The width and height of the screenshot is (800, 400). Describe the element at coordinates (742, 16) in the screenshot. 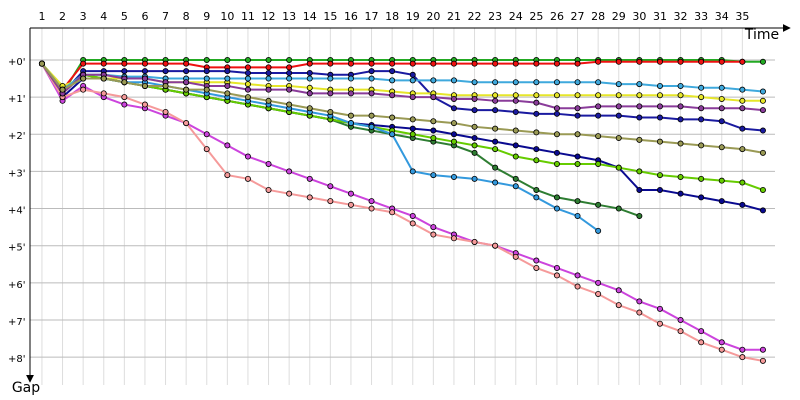

I see `x-tick-label: 35` at that location.